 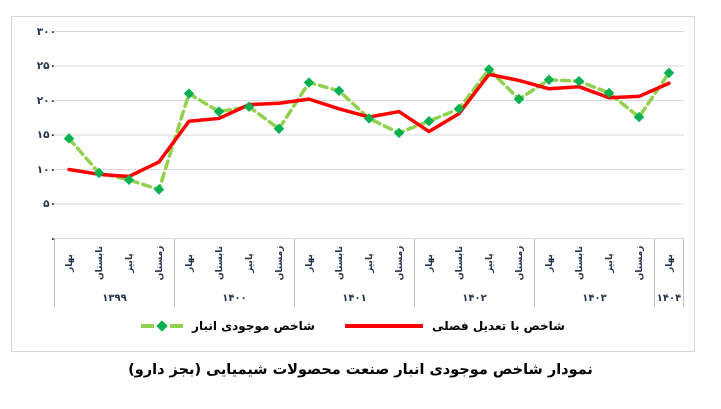 I want to click on year-group-cell: بهار تابستان پاییز زمستان ۱۴۰۱, so click(x=354, y=273).